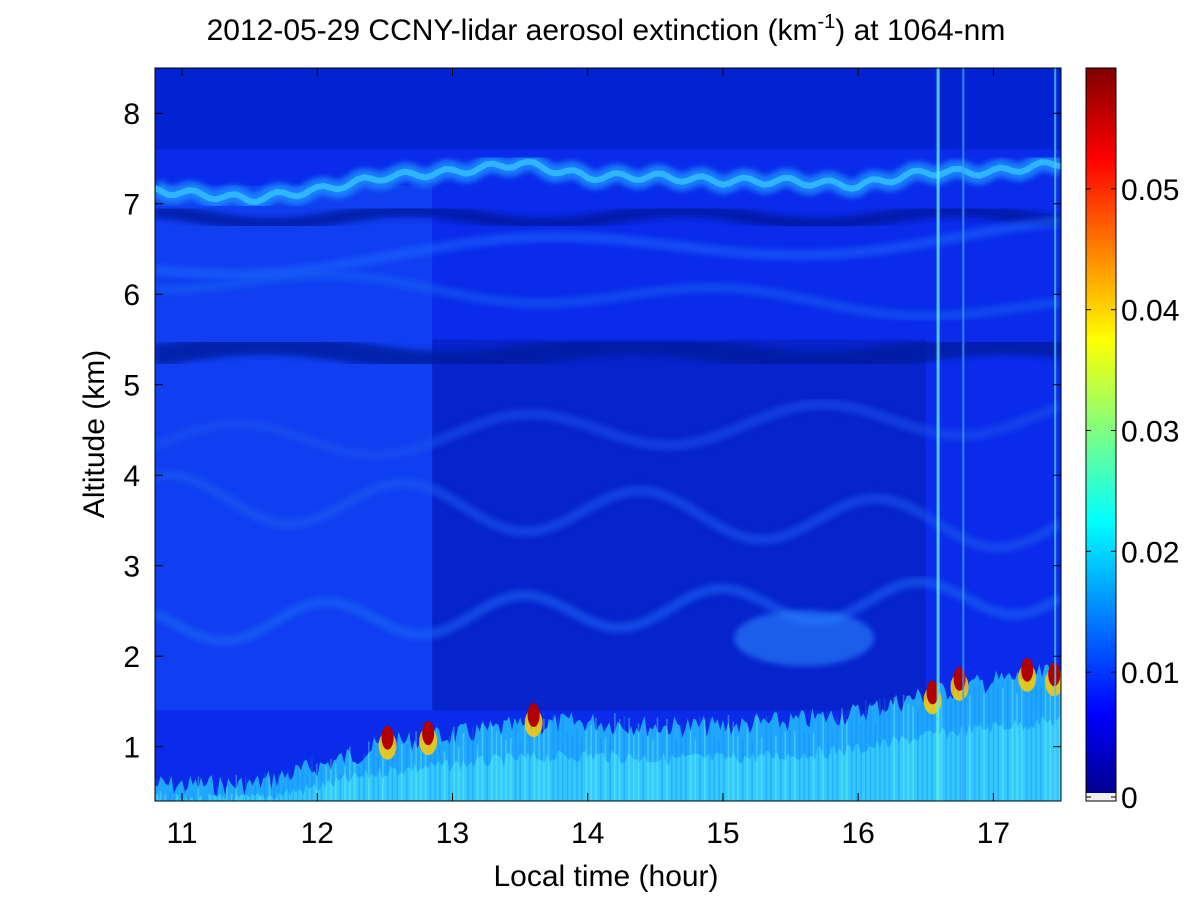 The height and width of the screenshot is (901, 1200). What do you see at coordinates (1132, 494) in the screenshot?
I see `colorbar-ticks: 0 0.01 0.02 0.03 0.04 0.05` at bounding box center [1132, 494].